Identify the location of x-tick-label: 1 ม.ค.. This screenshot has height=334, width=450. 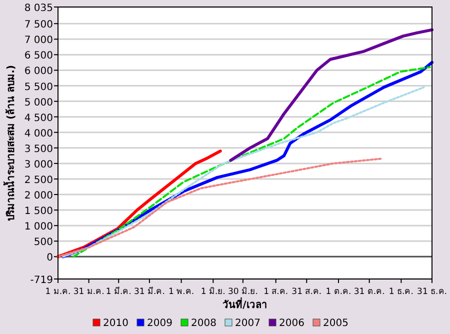
(58, 292).